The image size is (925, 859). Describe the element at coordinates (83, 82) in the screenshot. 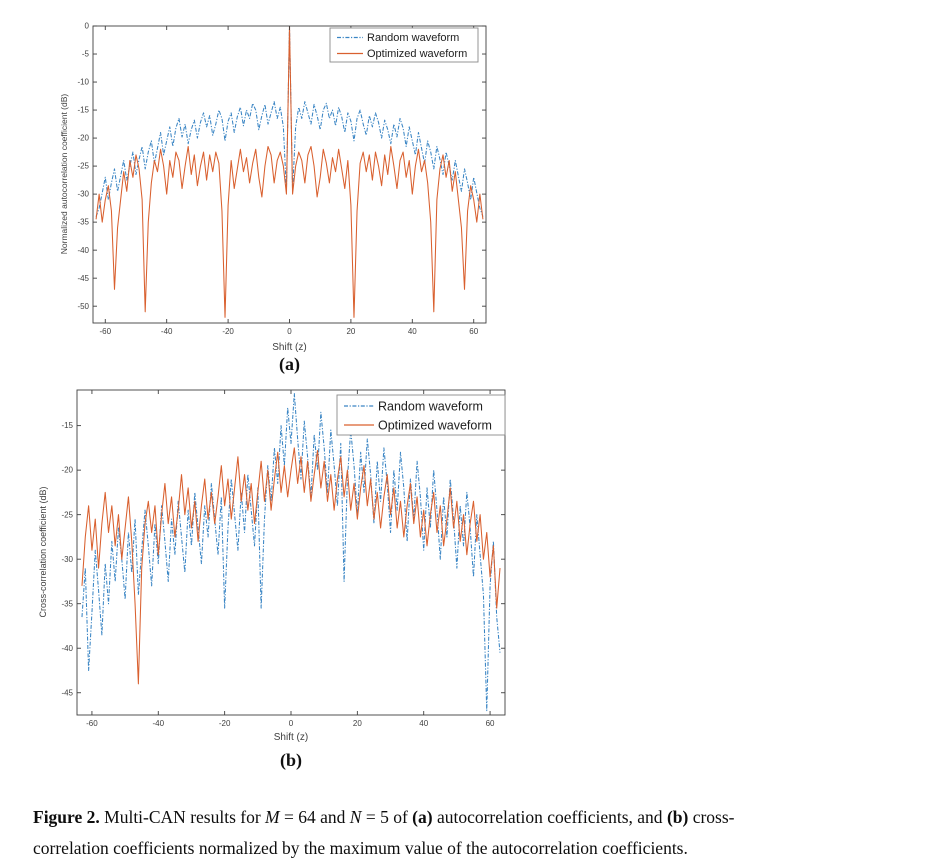

I see `y-tick-label: -10` at that location.